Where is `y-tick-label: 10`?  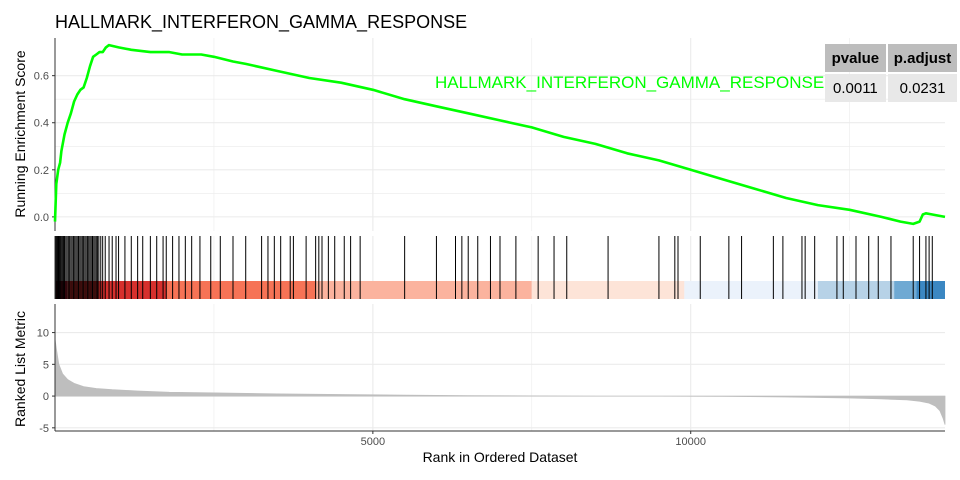 y-tick-label: 10 is located at coordinates (43, 334).